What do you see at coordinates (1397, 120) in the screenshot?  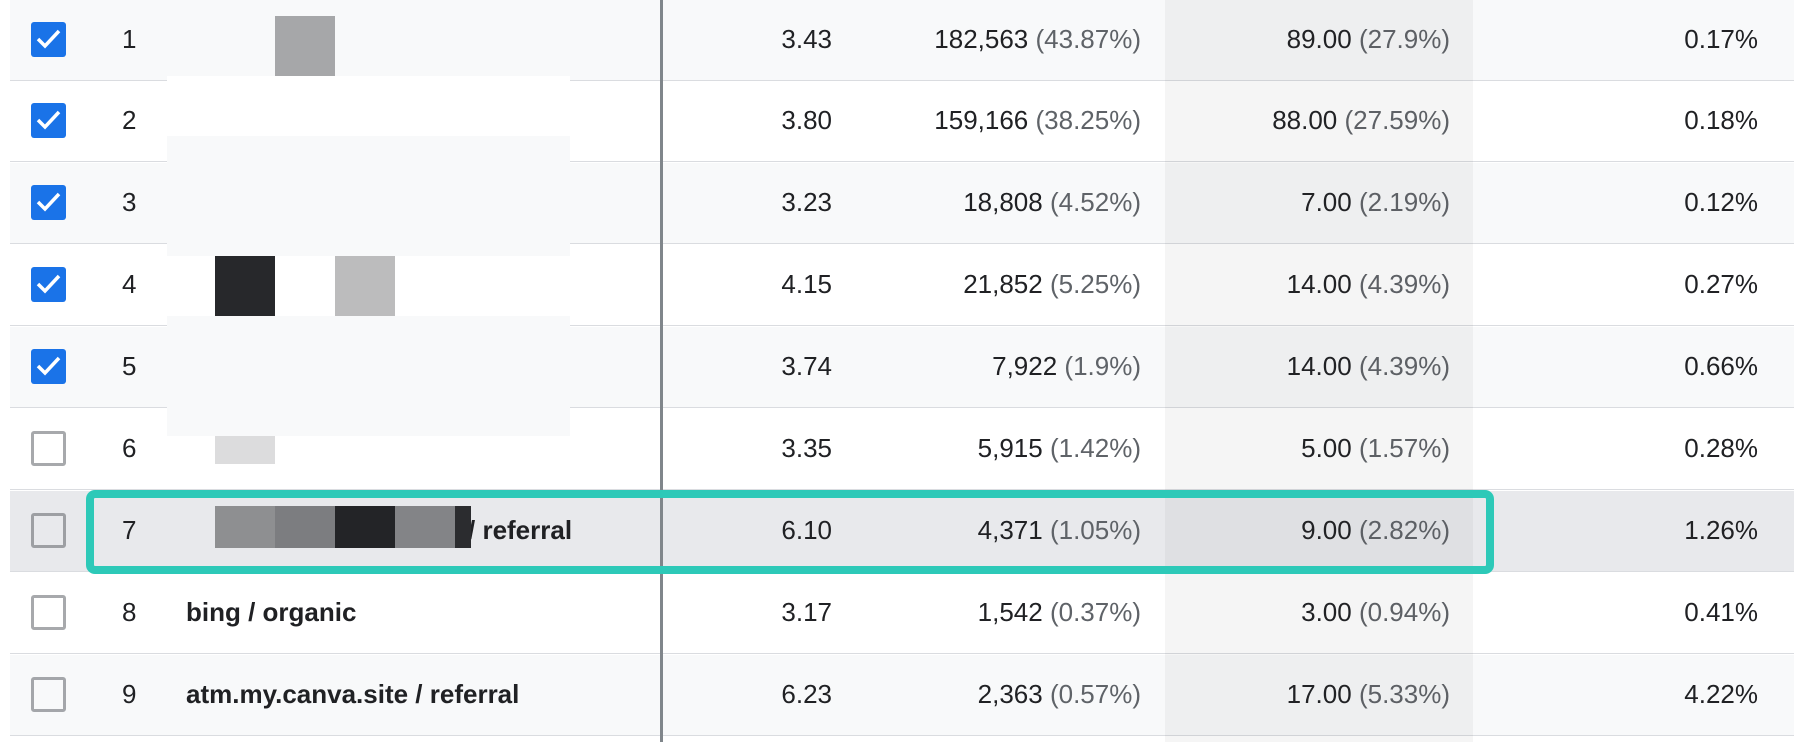 I see `metric-percent: (27.59%)` at bounding box center [1397, 120].